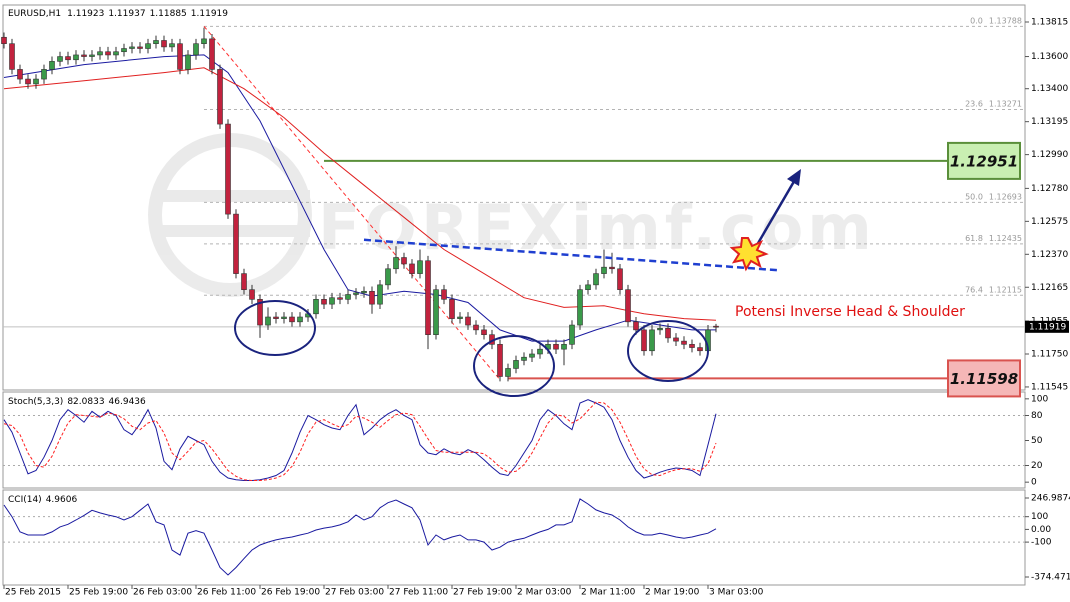 Image resolution: width=1070 pixels, height=602 pixels. What do you see at coordinates (1037, 416) in the screenshot?
I see `y-tick-label: 80` at bounding box center [1037, 416].